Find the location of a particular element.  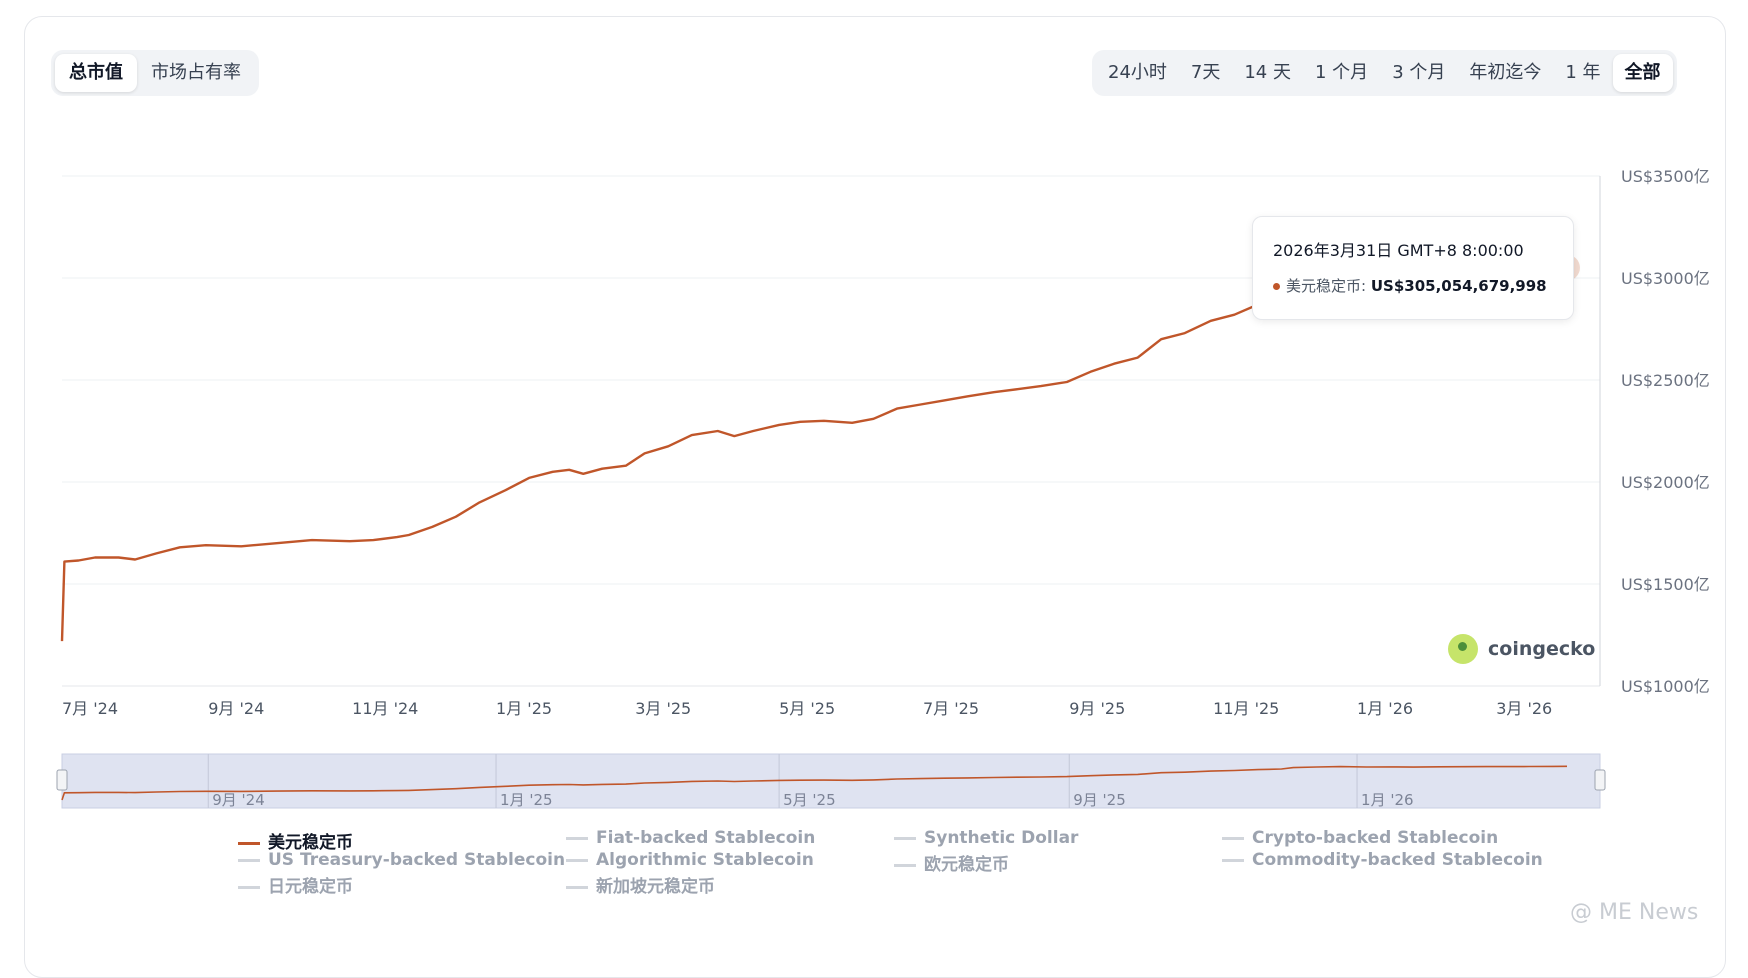

legend-item-crypto-backed: Crypto-backed Stablecoin is located at coordinates (1360, 838).